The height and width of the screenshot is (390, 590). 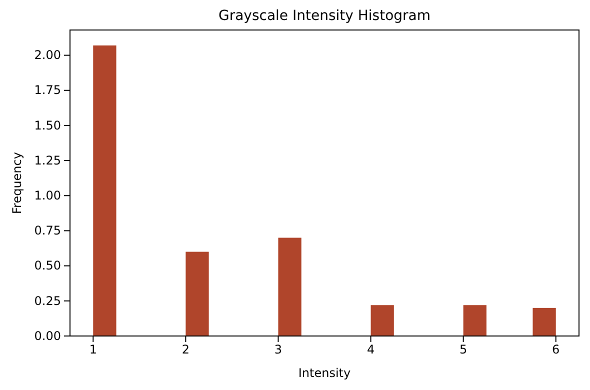 What do you see at coordinates (47, 301) in the screenshot?
I see `y-tick-label: 0.25` at bounding box center [47, 301].